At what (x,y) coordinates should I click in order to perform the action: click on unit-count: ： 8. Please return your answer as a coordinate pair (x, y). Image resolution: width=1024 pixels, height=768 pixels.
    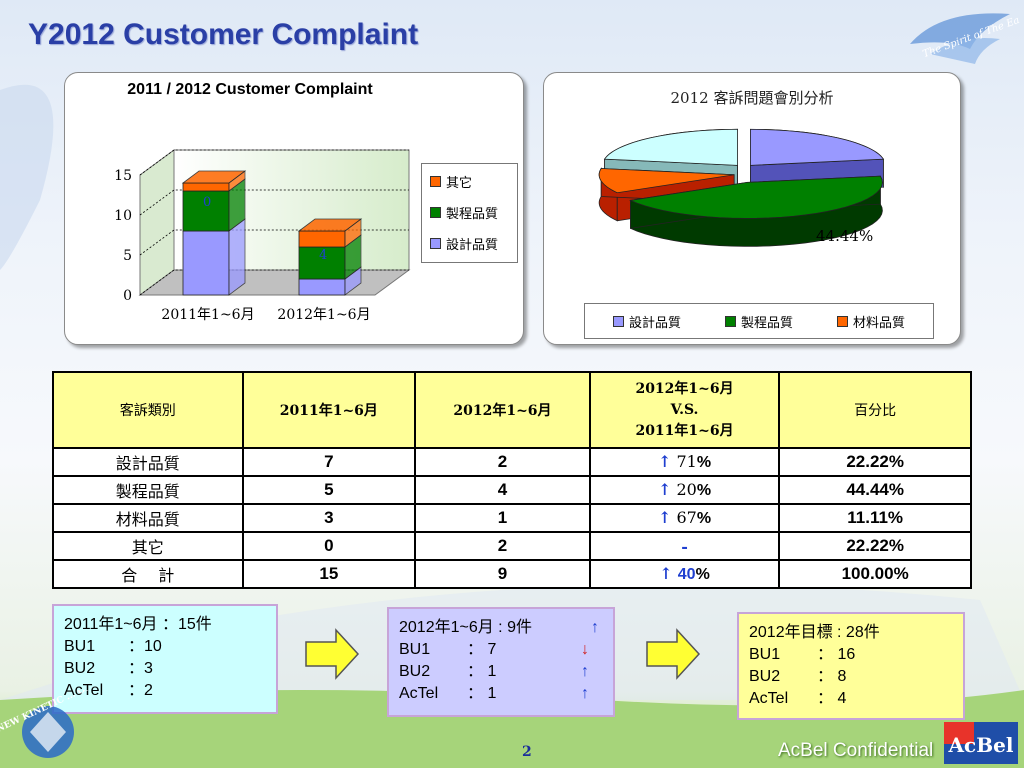
    Looking at the image, I should click on (832, 676).